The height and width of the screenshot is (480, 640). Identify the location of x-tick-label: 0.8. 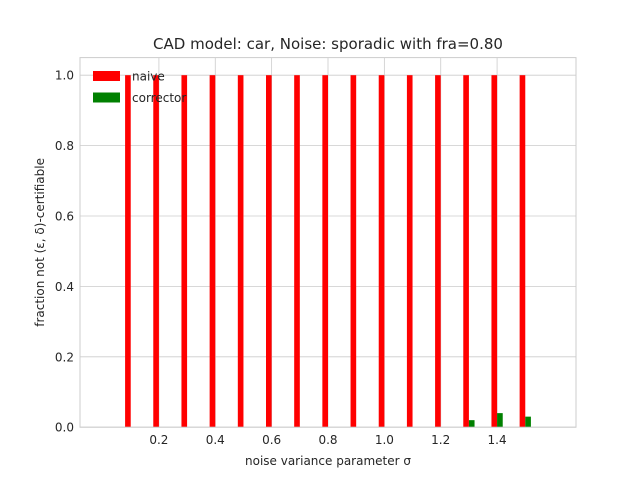
(327, 440).